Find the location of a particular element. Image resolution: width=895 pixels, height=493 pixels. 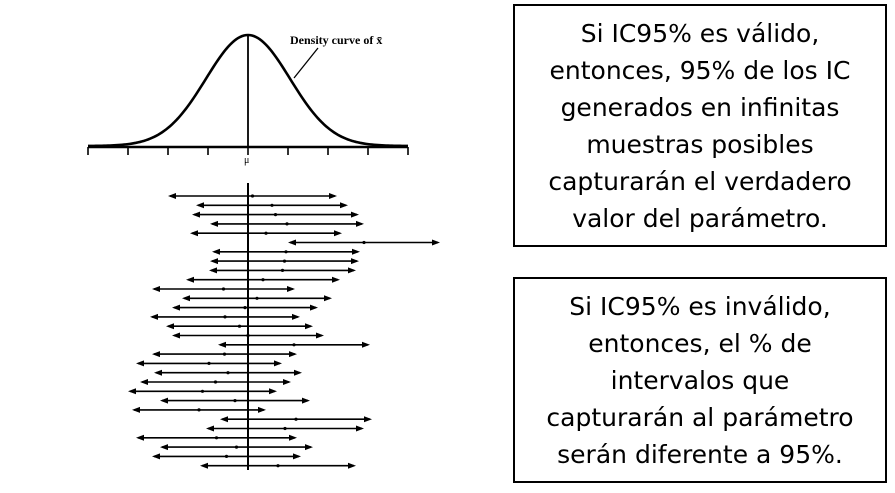

mu-label: μ is located at coordinates (246, 160).